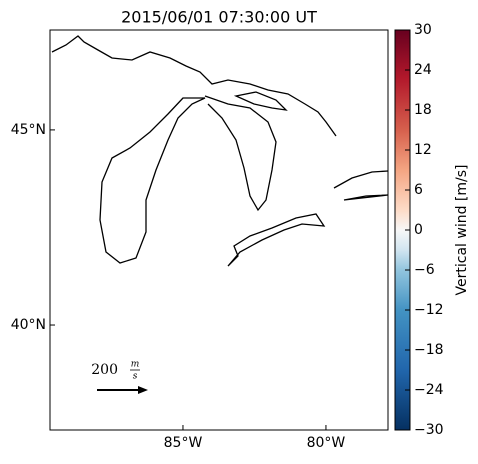  Describe the element at coordinates (423, 150) in the screenshot. I see `colorbar-tick-label: 12` at that location.